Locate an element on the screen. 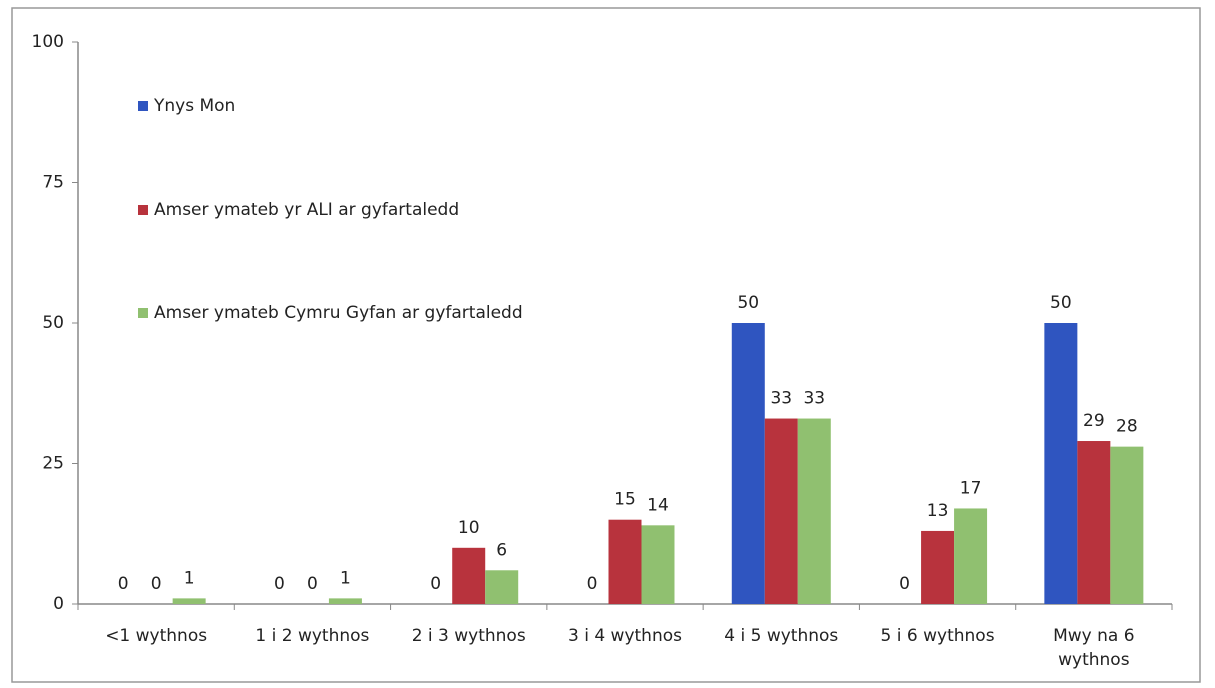  x-tick-label: 2 i 3 wythnos is located at coordinates (468, 636).